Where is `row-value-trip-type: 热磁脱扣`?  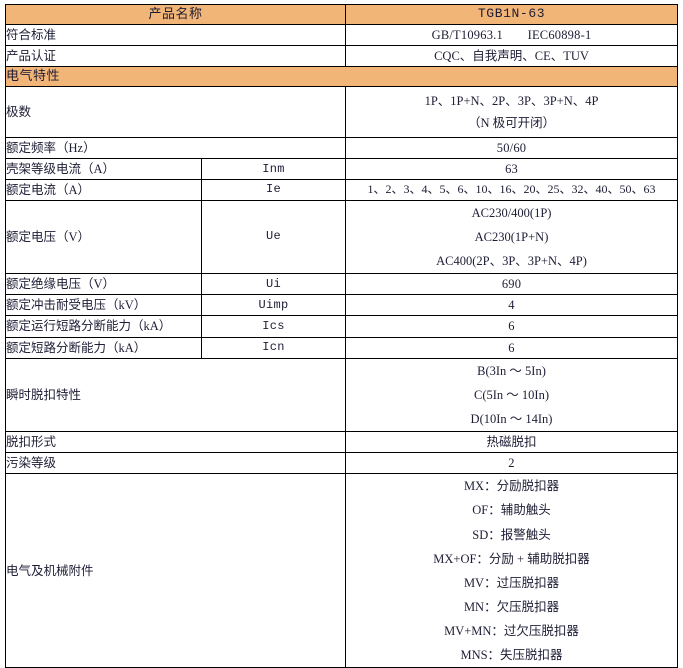
row-value-trip-type: 热磁脱扣 is located at coordinates (512, 442).